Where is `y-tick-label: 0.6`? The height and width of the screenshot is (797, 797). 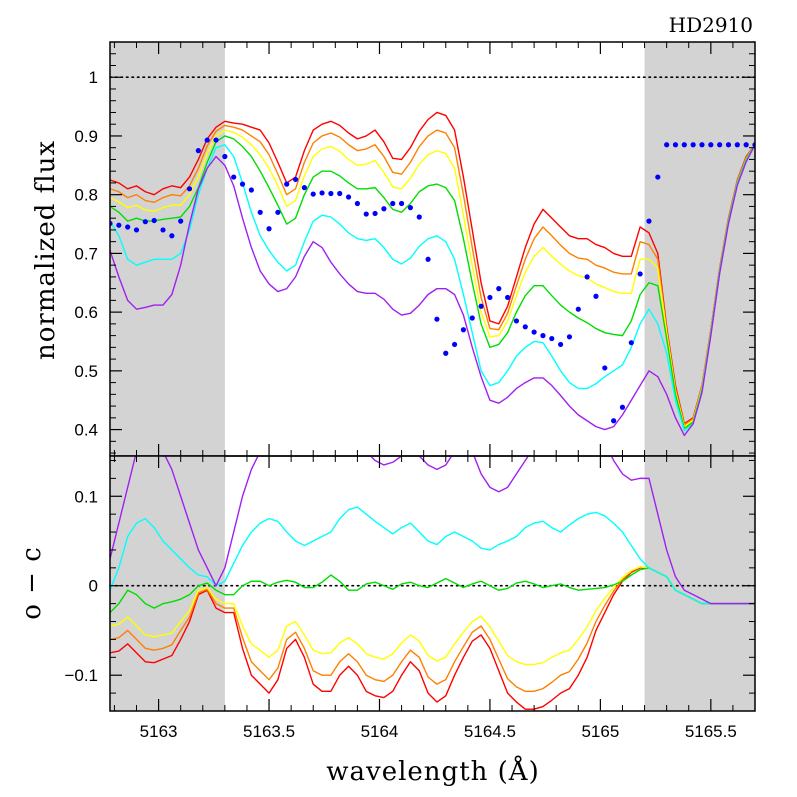
y-tick-label: 0.6 is located at coordinates (86, 312).